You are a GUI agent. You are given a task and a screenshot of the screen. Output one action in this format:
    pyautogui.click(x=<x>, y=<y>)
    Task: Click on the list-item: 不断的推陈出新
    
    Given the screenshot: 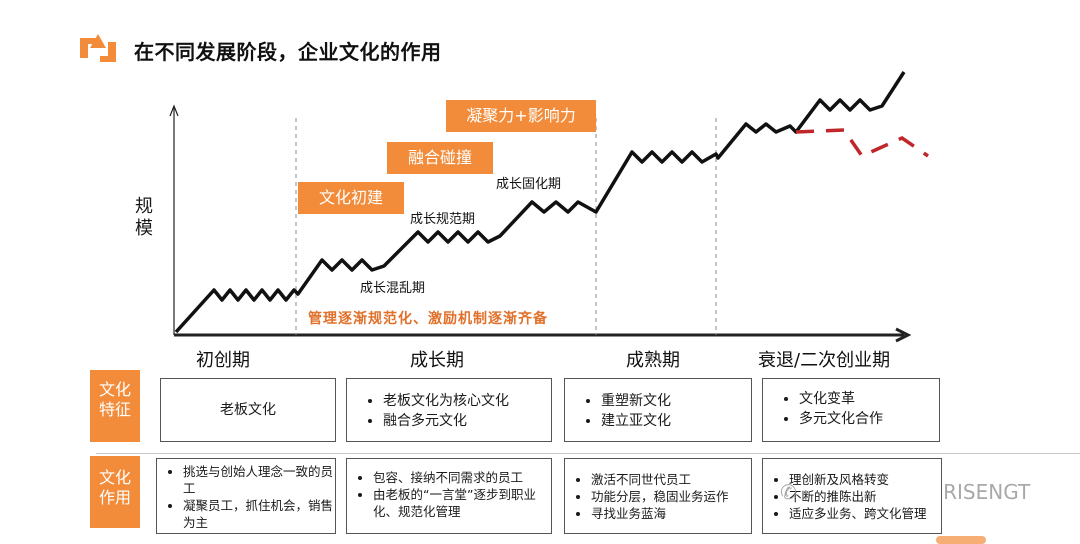 What is the action you would take?
    pyautogui.click(x=865, y=496)
    